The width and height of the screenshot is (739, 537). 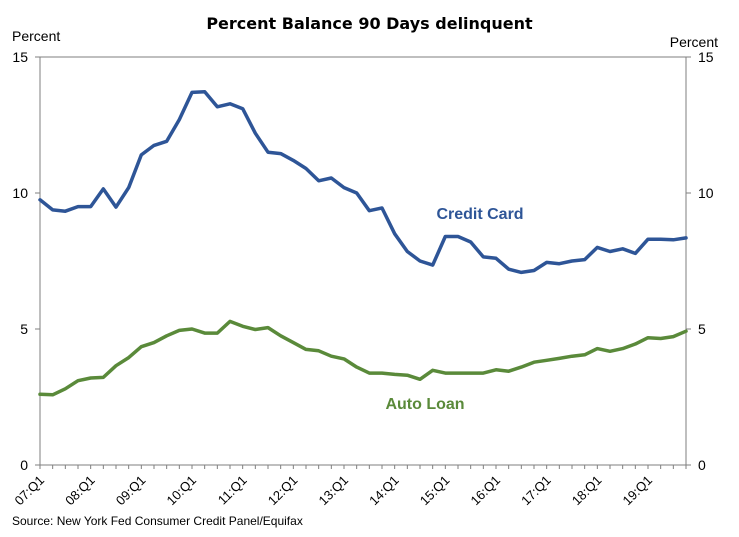 I want to click on y-tick-label-right: 15, so click(x=706, y=57).